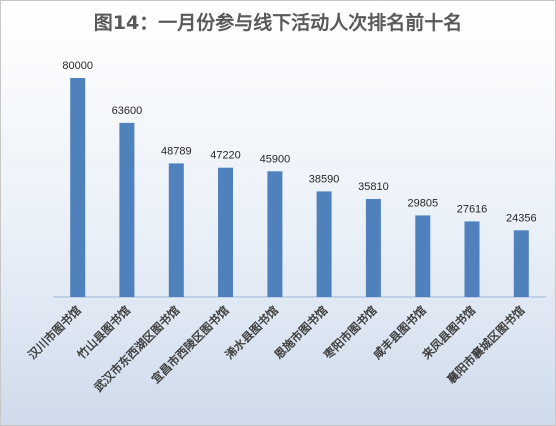  What do you see at coordinates (521, 218) in the screenshot?
I see `data-label-10: 24356` at bounding box center [521, 218].